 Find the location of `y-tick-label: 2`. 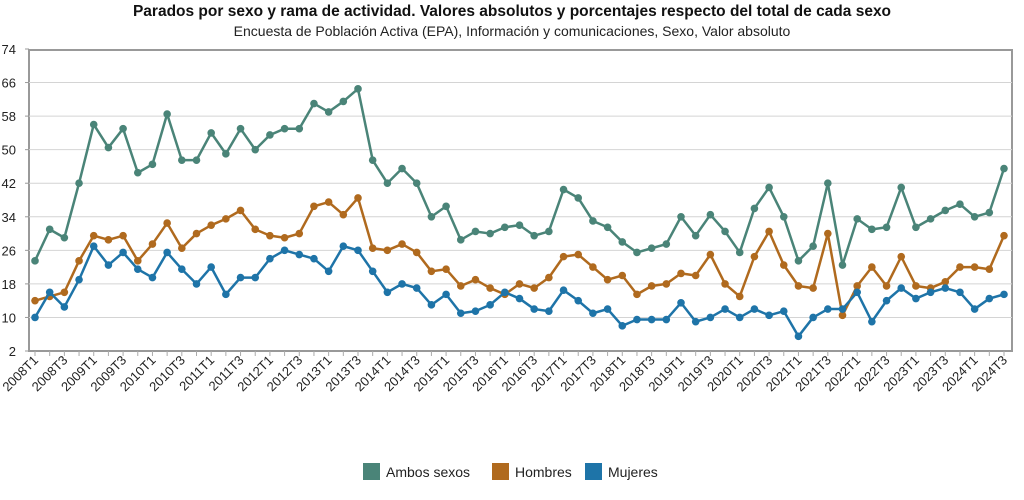

y-tick-label: 2 is located at coordinates (12, 351).